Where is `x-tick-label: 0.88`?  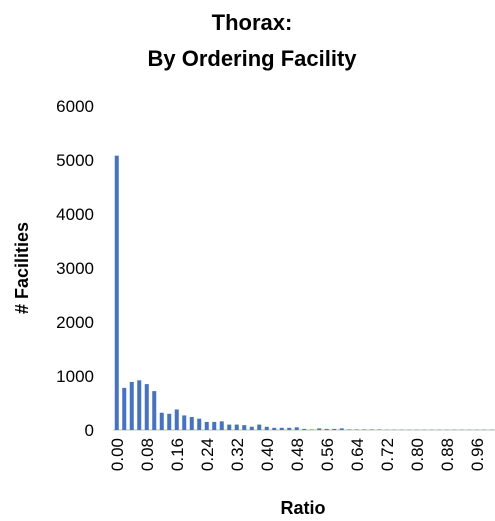
x-tick-label: 0.88 is located at coordinates (447, 454).